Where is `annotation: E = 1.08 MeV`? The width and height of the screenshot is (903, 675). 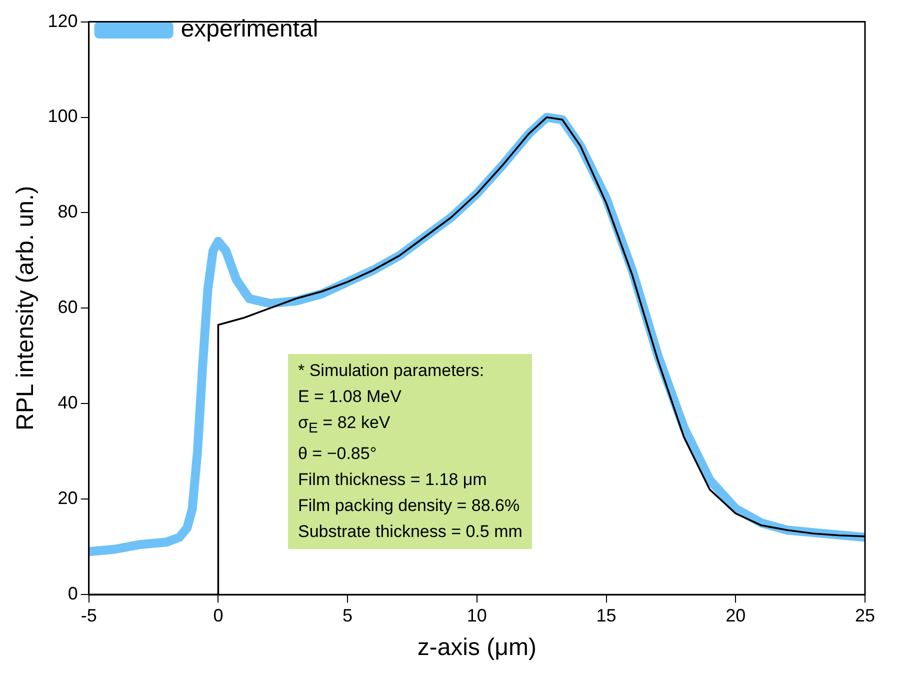 annotation: E = 1.08 MeV is located at coordinates (350, 397).